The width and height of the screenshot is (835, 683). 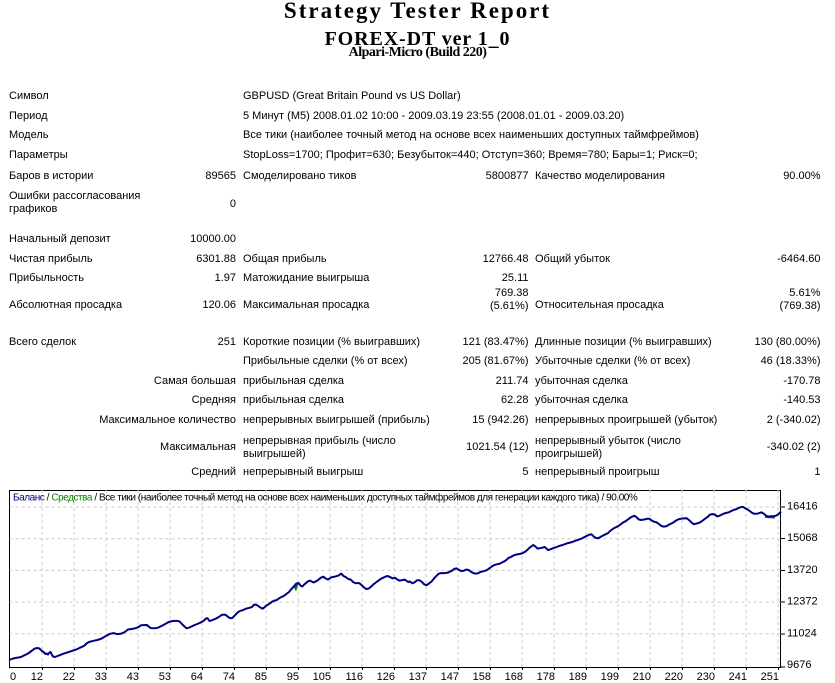 I want to click on svg-text: 53, so click(x=165, y=677).